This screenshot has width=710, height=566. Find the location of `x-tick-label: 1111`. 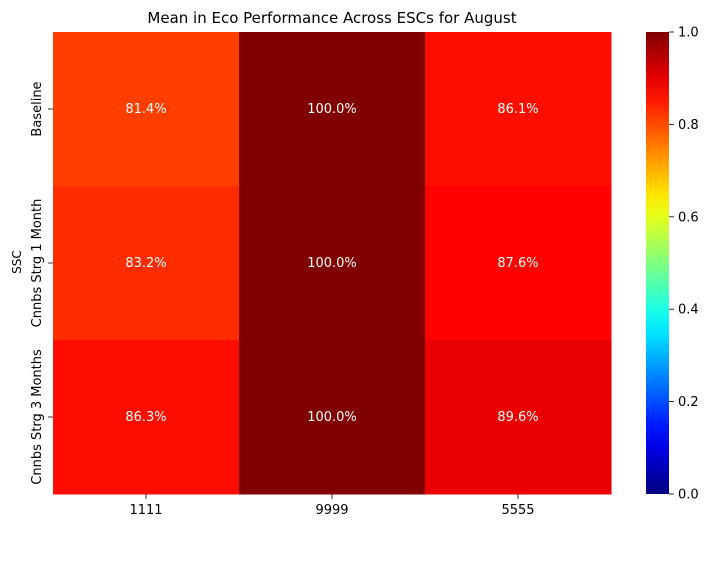

x-tick-label: 1111 is located at coordinates (145, 510).